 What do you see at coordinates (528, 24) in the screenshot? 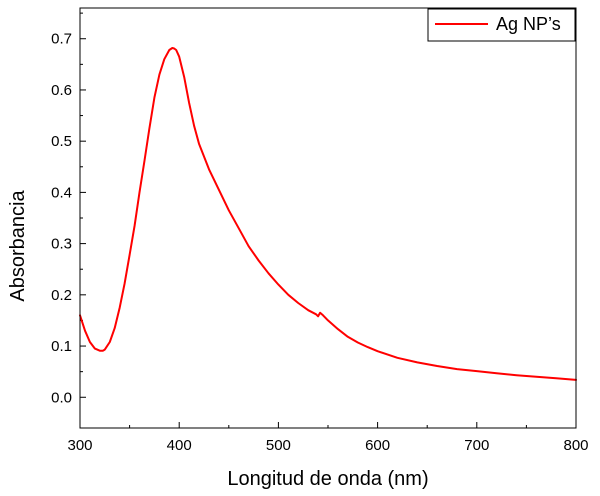
I see `legend-label: Ag NP’s` at bounding box center [528, 24].